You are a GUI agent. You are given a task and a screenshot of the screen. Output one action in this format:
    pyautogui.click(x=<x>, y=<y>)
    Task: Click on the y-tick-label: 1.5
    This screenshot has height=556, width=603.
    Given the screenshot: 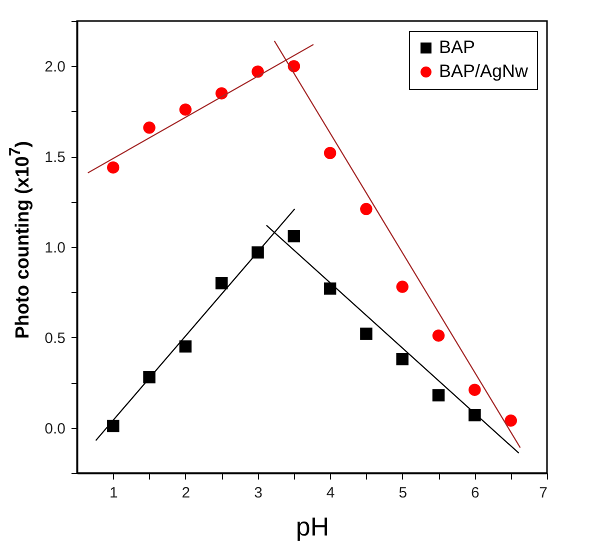 What is the action you would take?
    pyautogui.click(x=55, y=157)
    